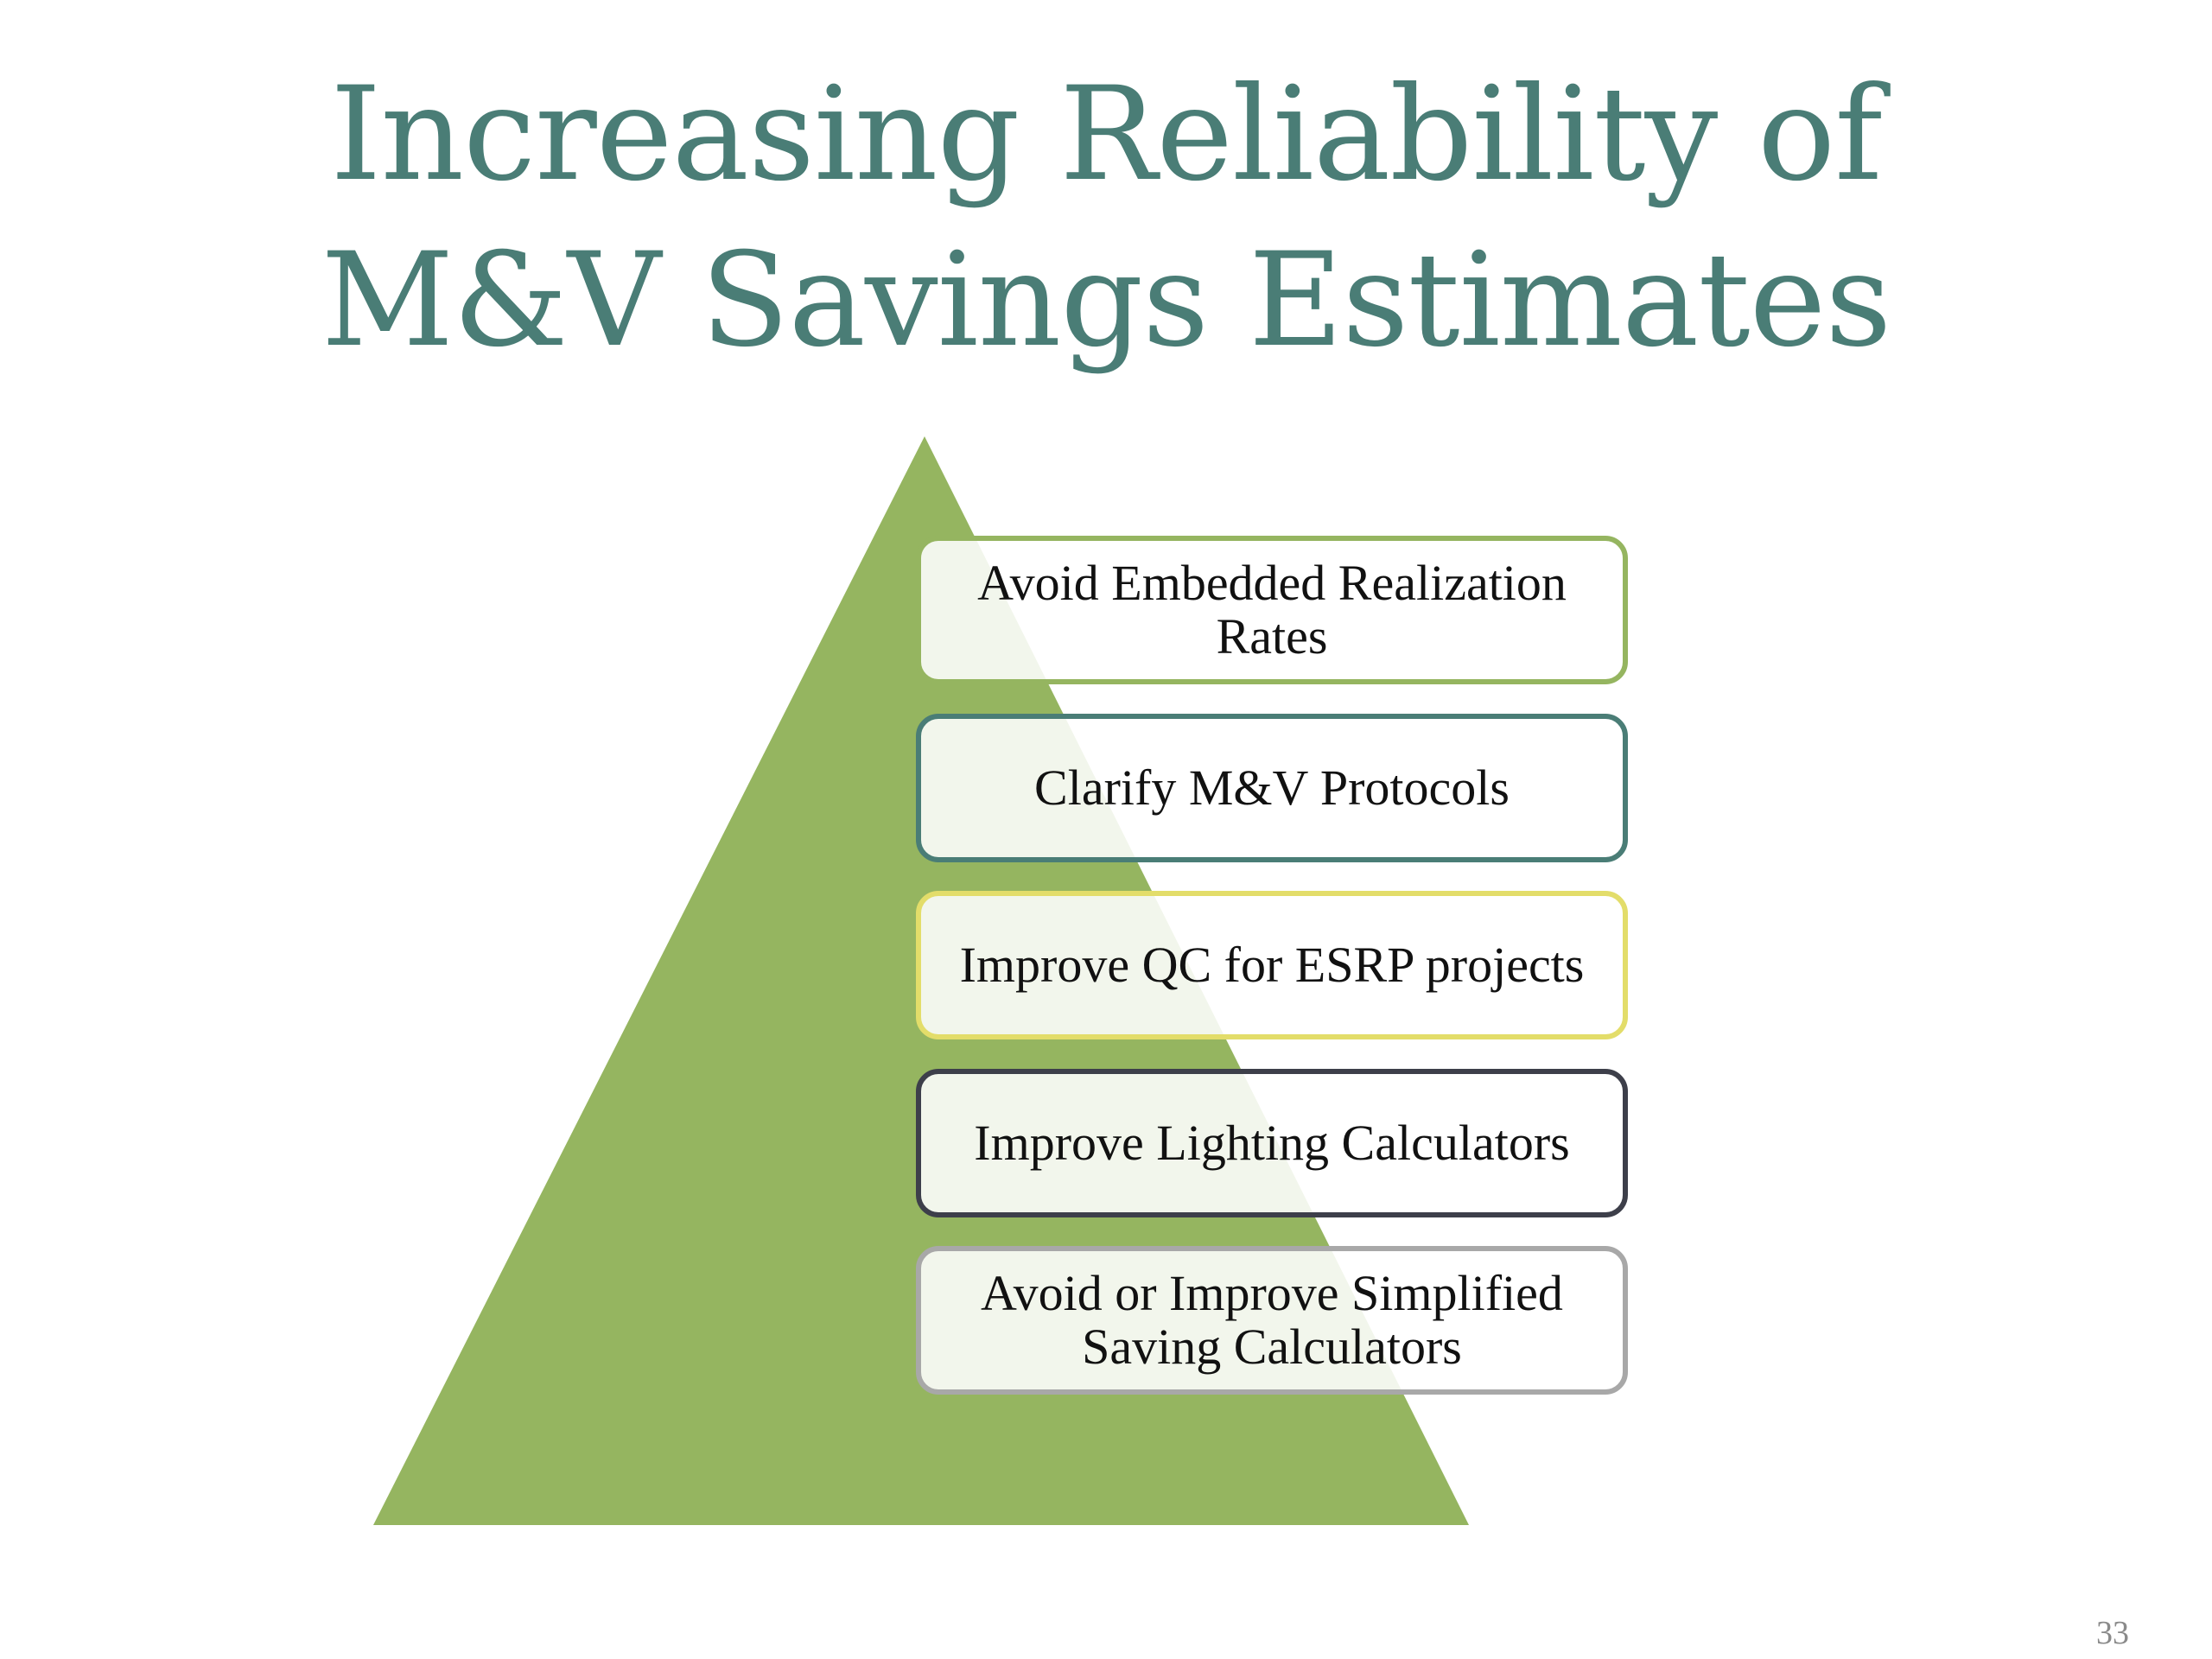 The height and width of the screenshot is (1659, 2212). I want to click on pyramid-level-2: Clarify M&V Protocols, so click(1272, 788).